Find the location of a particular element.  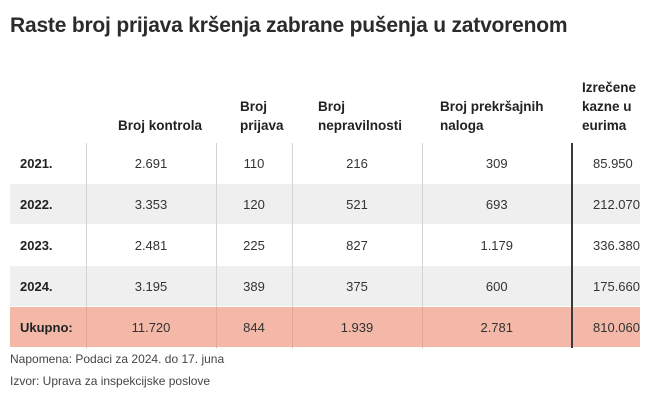

cell-nalozi: 600 is located at coordinates (496, 286).